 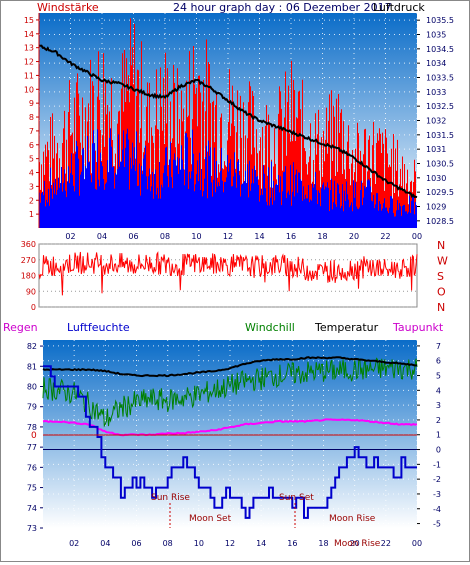 I want to click on pressure-tick-label: 1031, so click(x=436, y=149).